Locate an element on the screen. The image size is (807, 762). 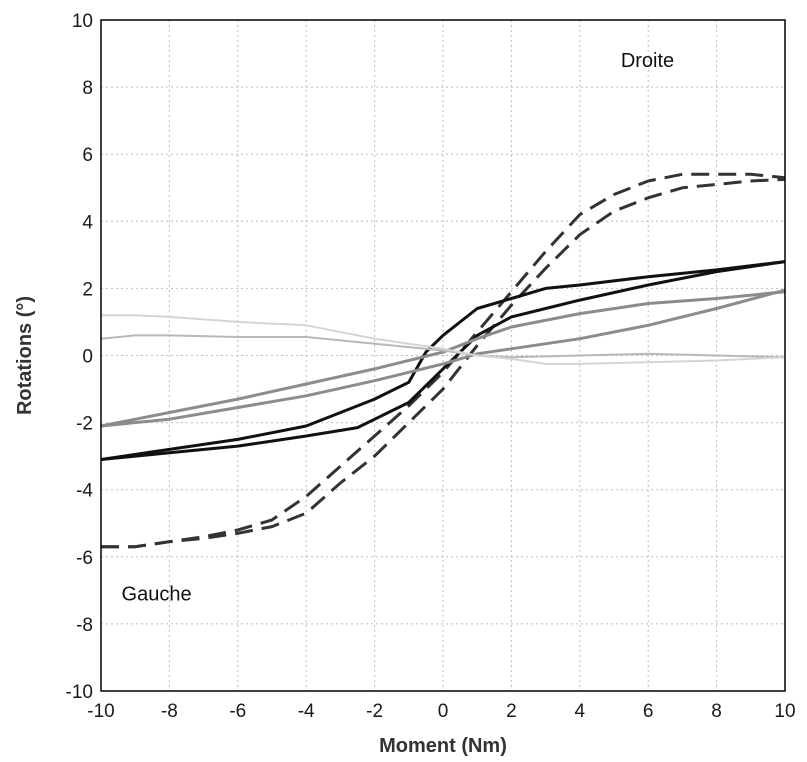
x-axis-label: Moment (Nm) is located at coordinates (443, 746).